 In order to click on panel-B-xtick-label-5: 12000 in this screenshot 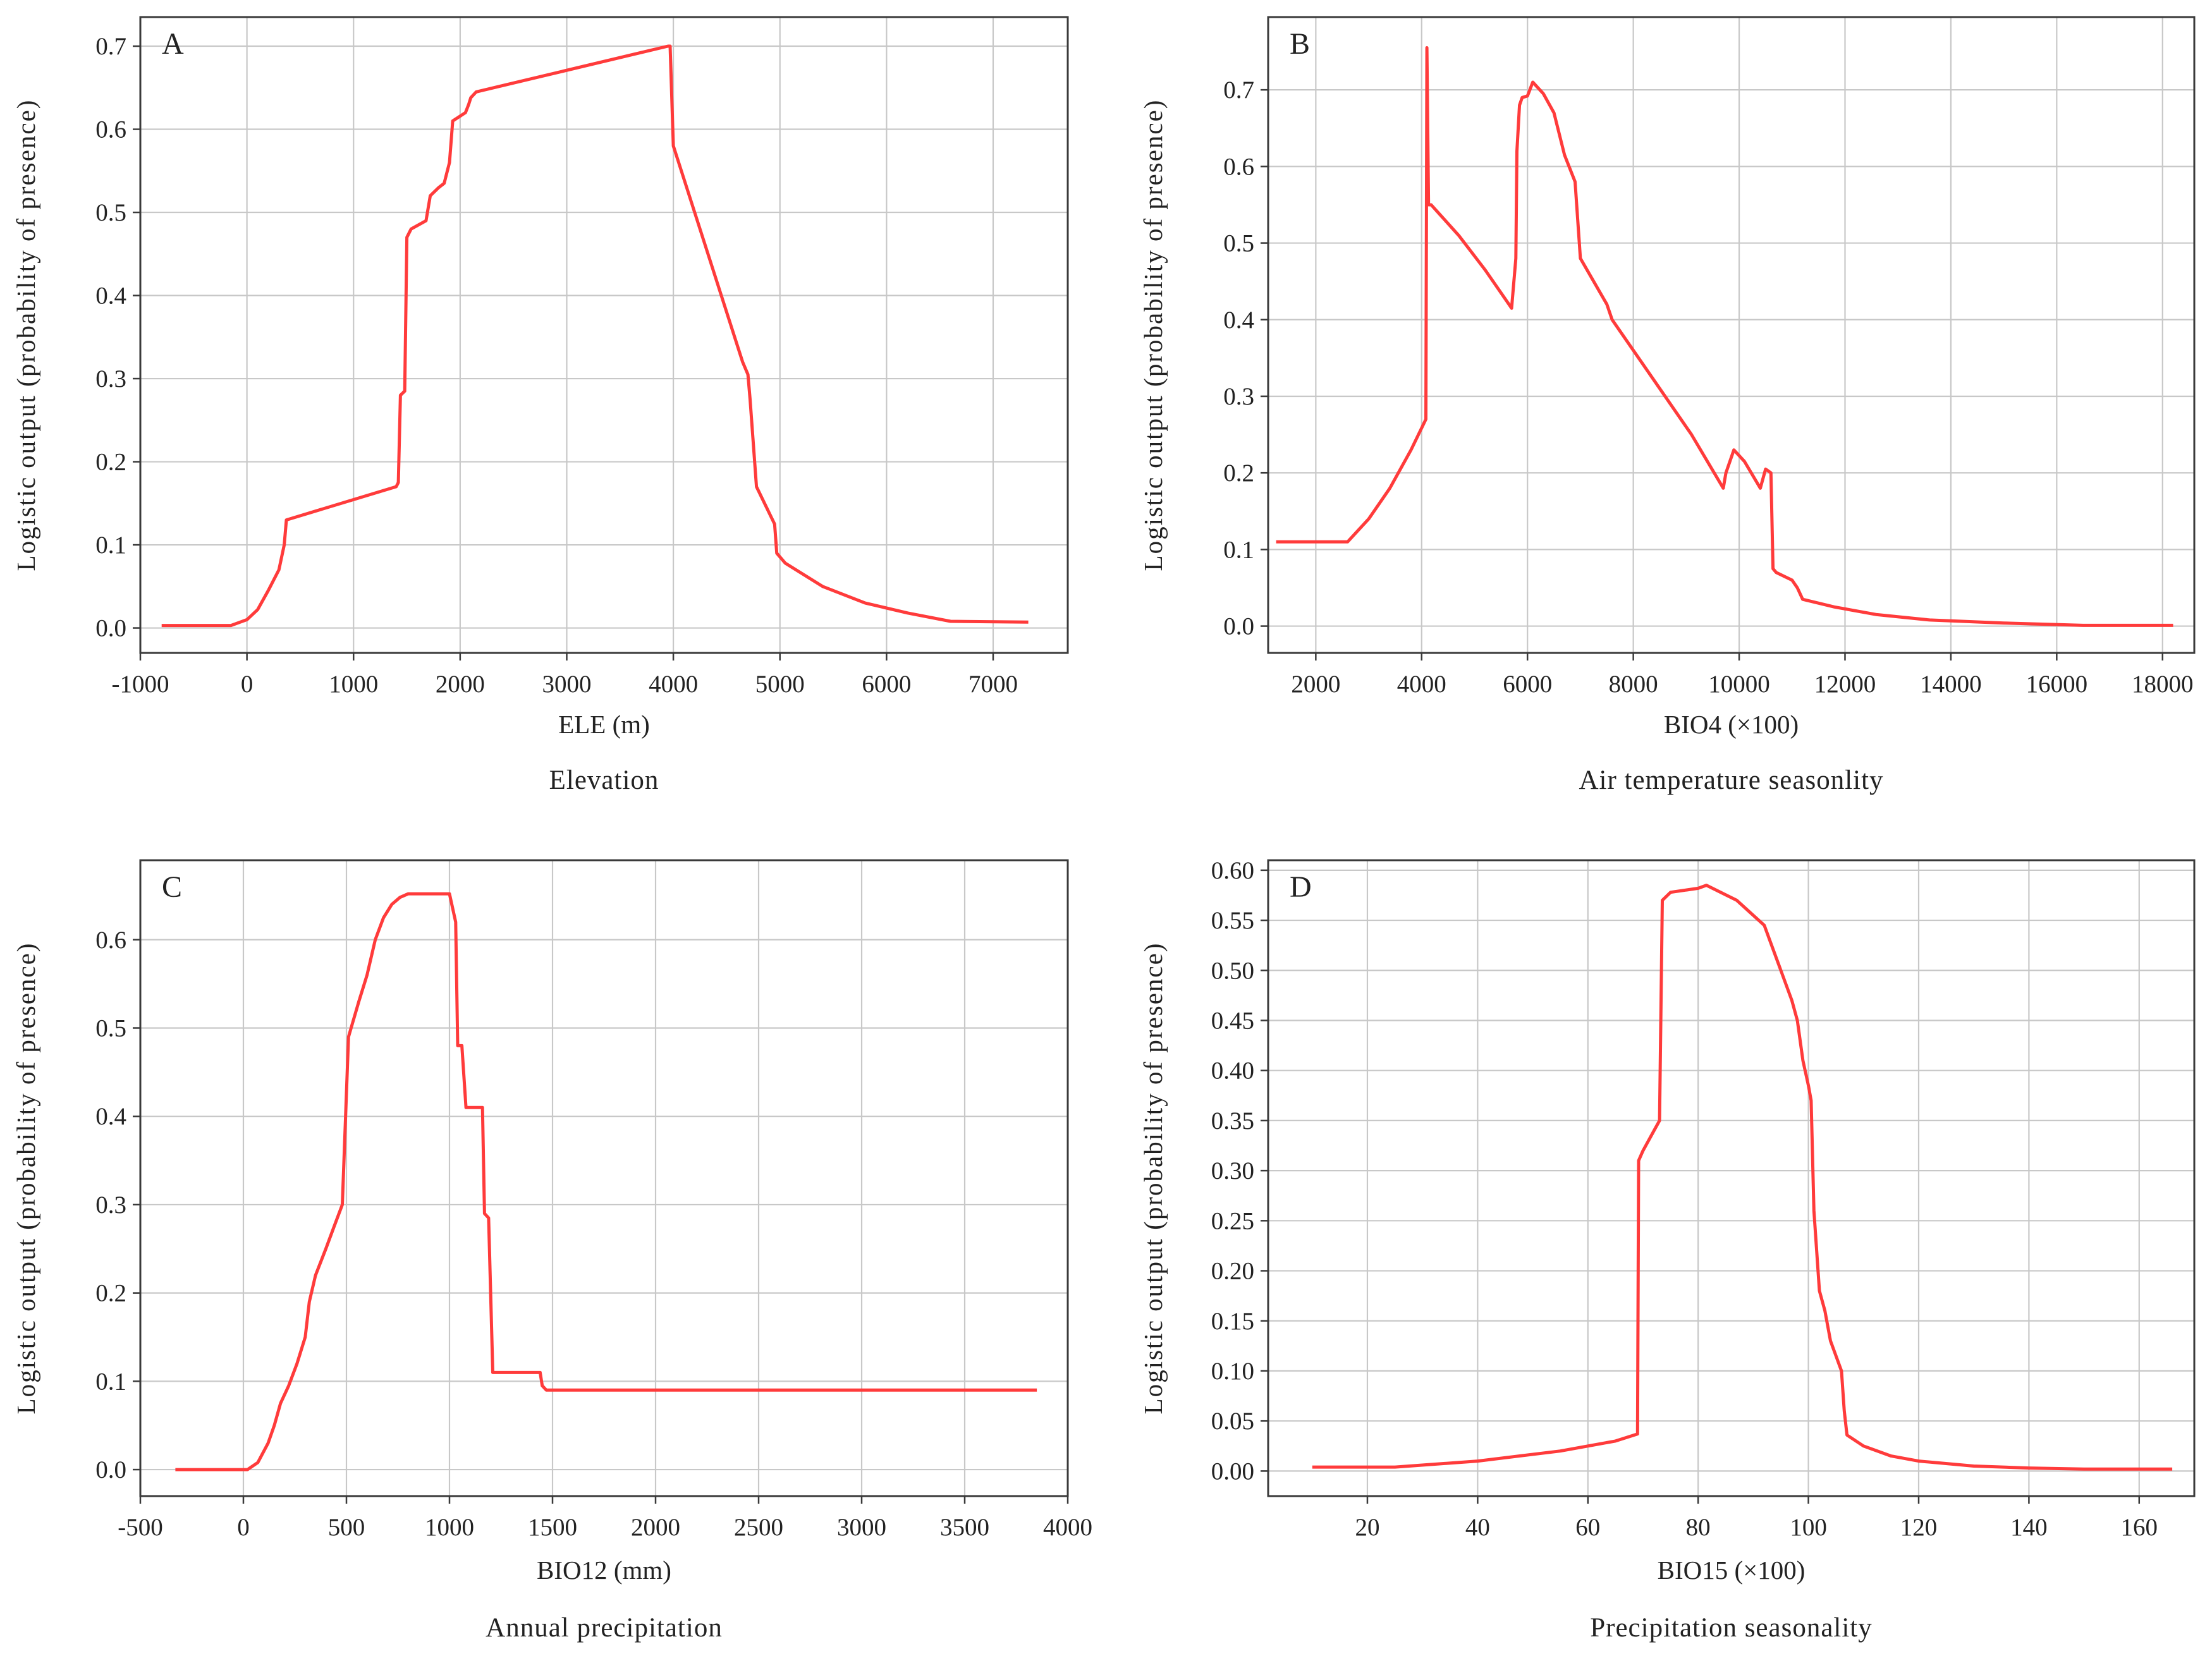, I will do `click(1845, 684)`.